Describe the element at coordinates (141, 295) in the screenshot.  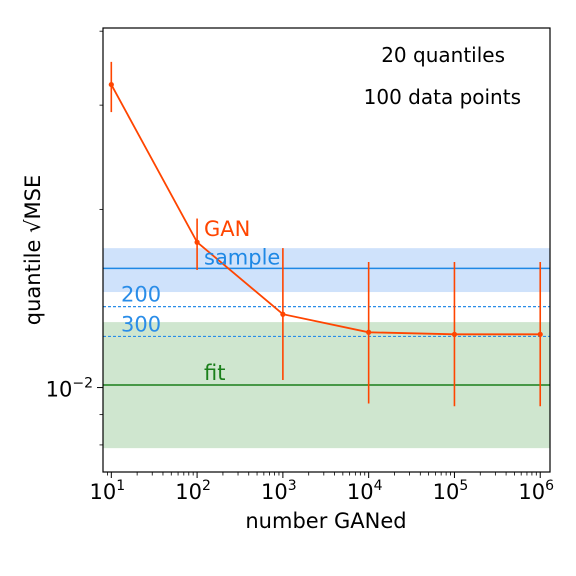
I see `ref-label-200: 200` at that location.